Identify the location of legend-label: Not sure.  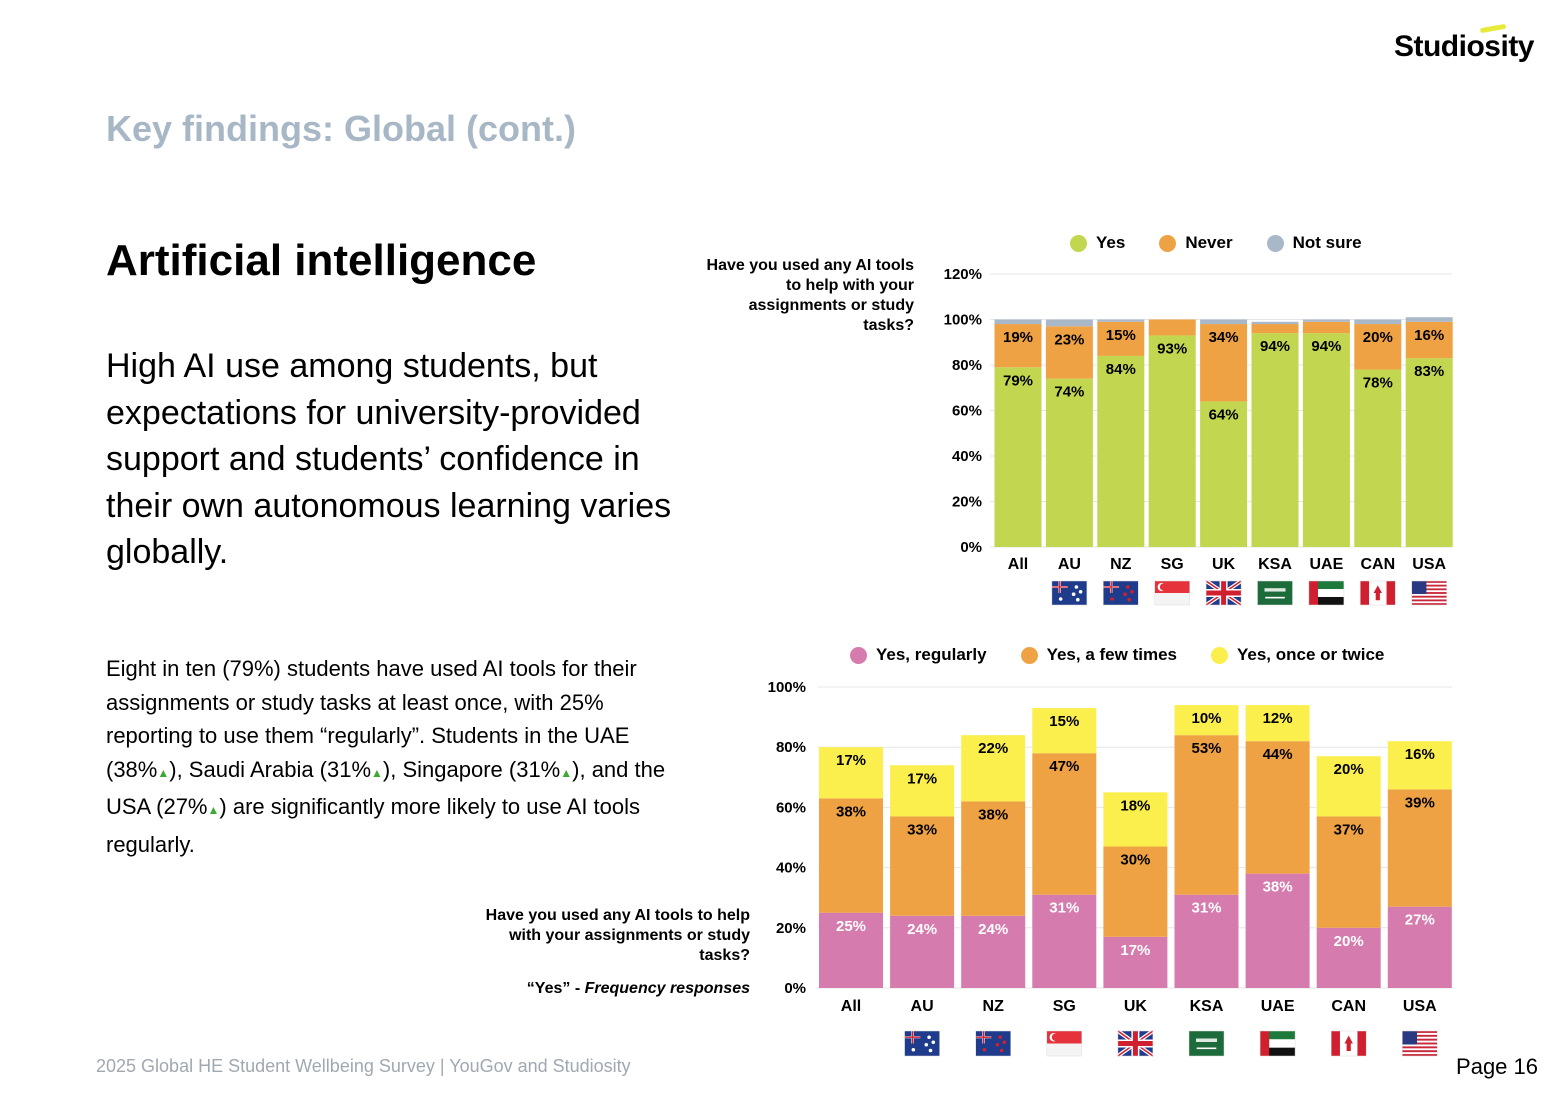
(1327, 242).